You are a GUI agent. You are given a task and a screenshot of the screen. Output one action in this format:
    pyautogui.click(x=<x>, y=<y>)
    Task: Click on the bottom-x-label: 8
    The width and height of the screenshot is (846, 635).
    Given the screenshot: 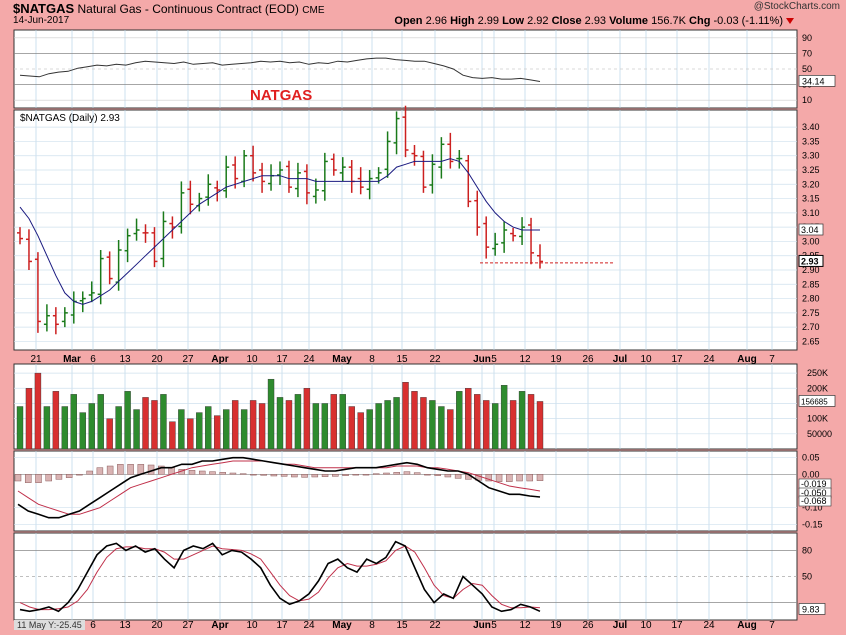 What is the action you would take?
    pyautogui.click(x=372, y=625)
    